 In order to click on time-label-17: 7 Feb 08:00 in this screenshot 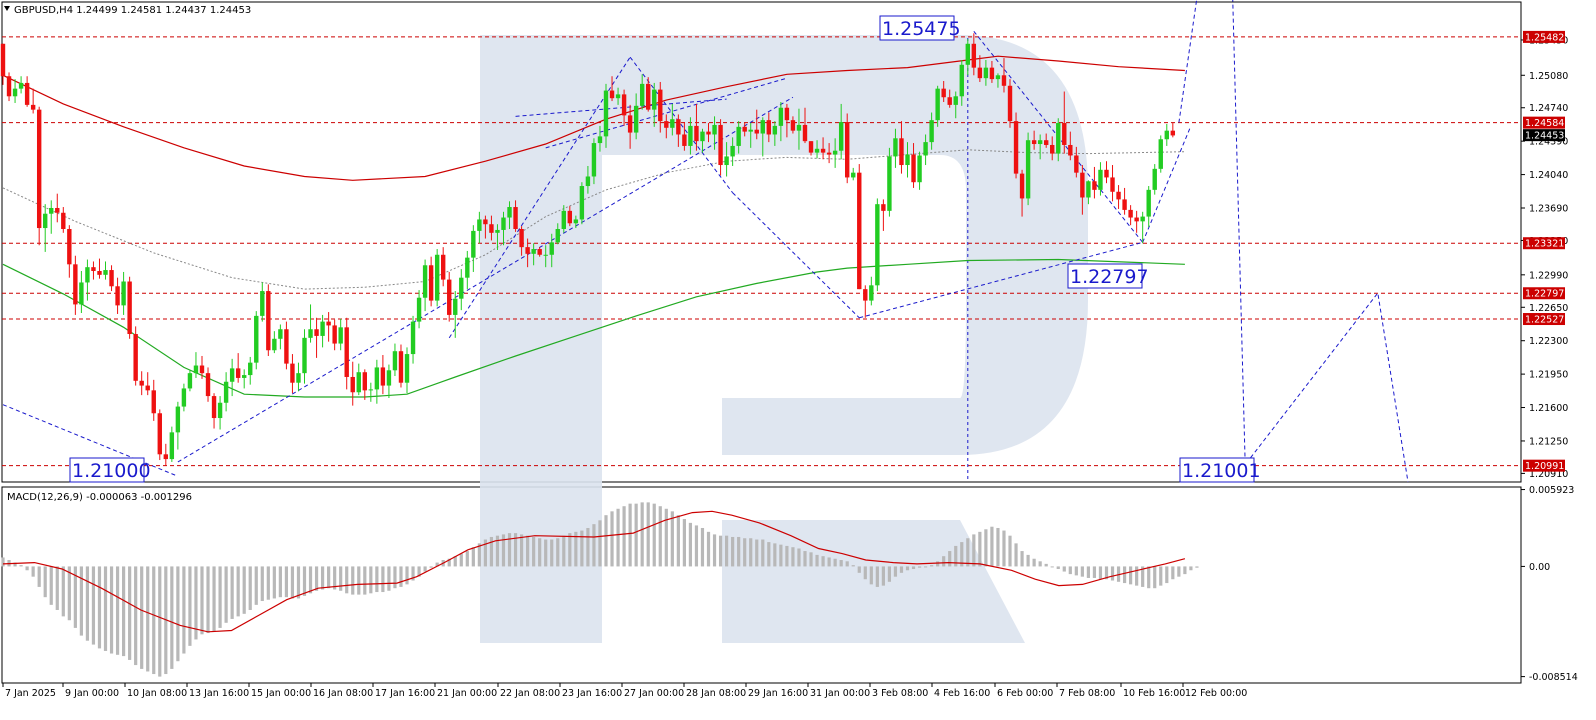, I will do `click(1087, 693)`.